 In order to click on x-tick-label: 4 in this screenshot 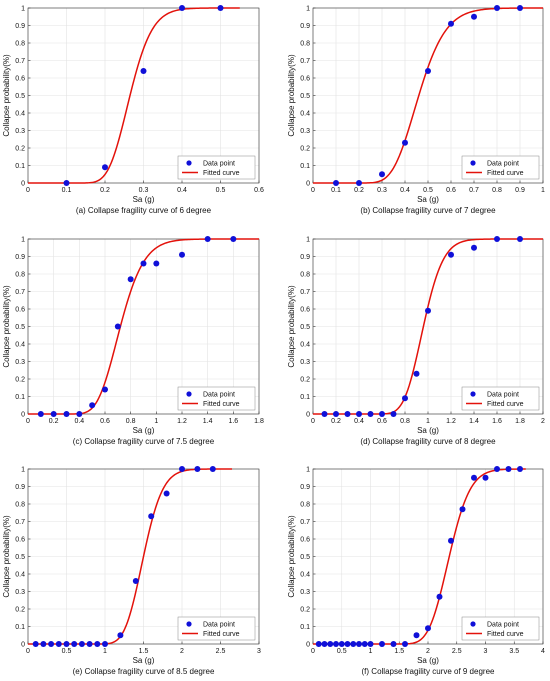, I will do `click(543, 651)`.